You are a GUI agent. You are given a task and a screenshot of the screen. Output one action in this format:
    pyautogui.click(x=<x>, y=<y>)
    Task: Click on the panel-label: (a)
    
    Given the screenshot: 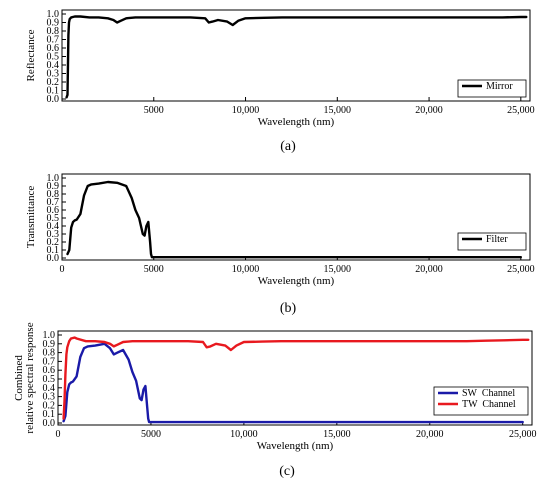 What is the action you would take?
    pyautogui.click(x=288, y=146)
    